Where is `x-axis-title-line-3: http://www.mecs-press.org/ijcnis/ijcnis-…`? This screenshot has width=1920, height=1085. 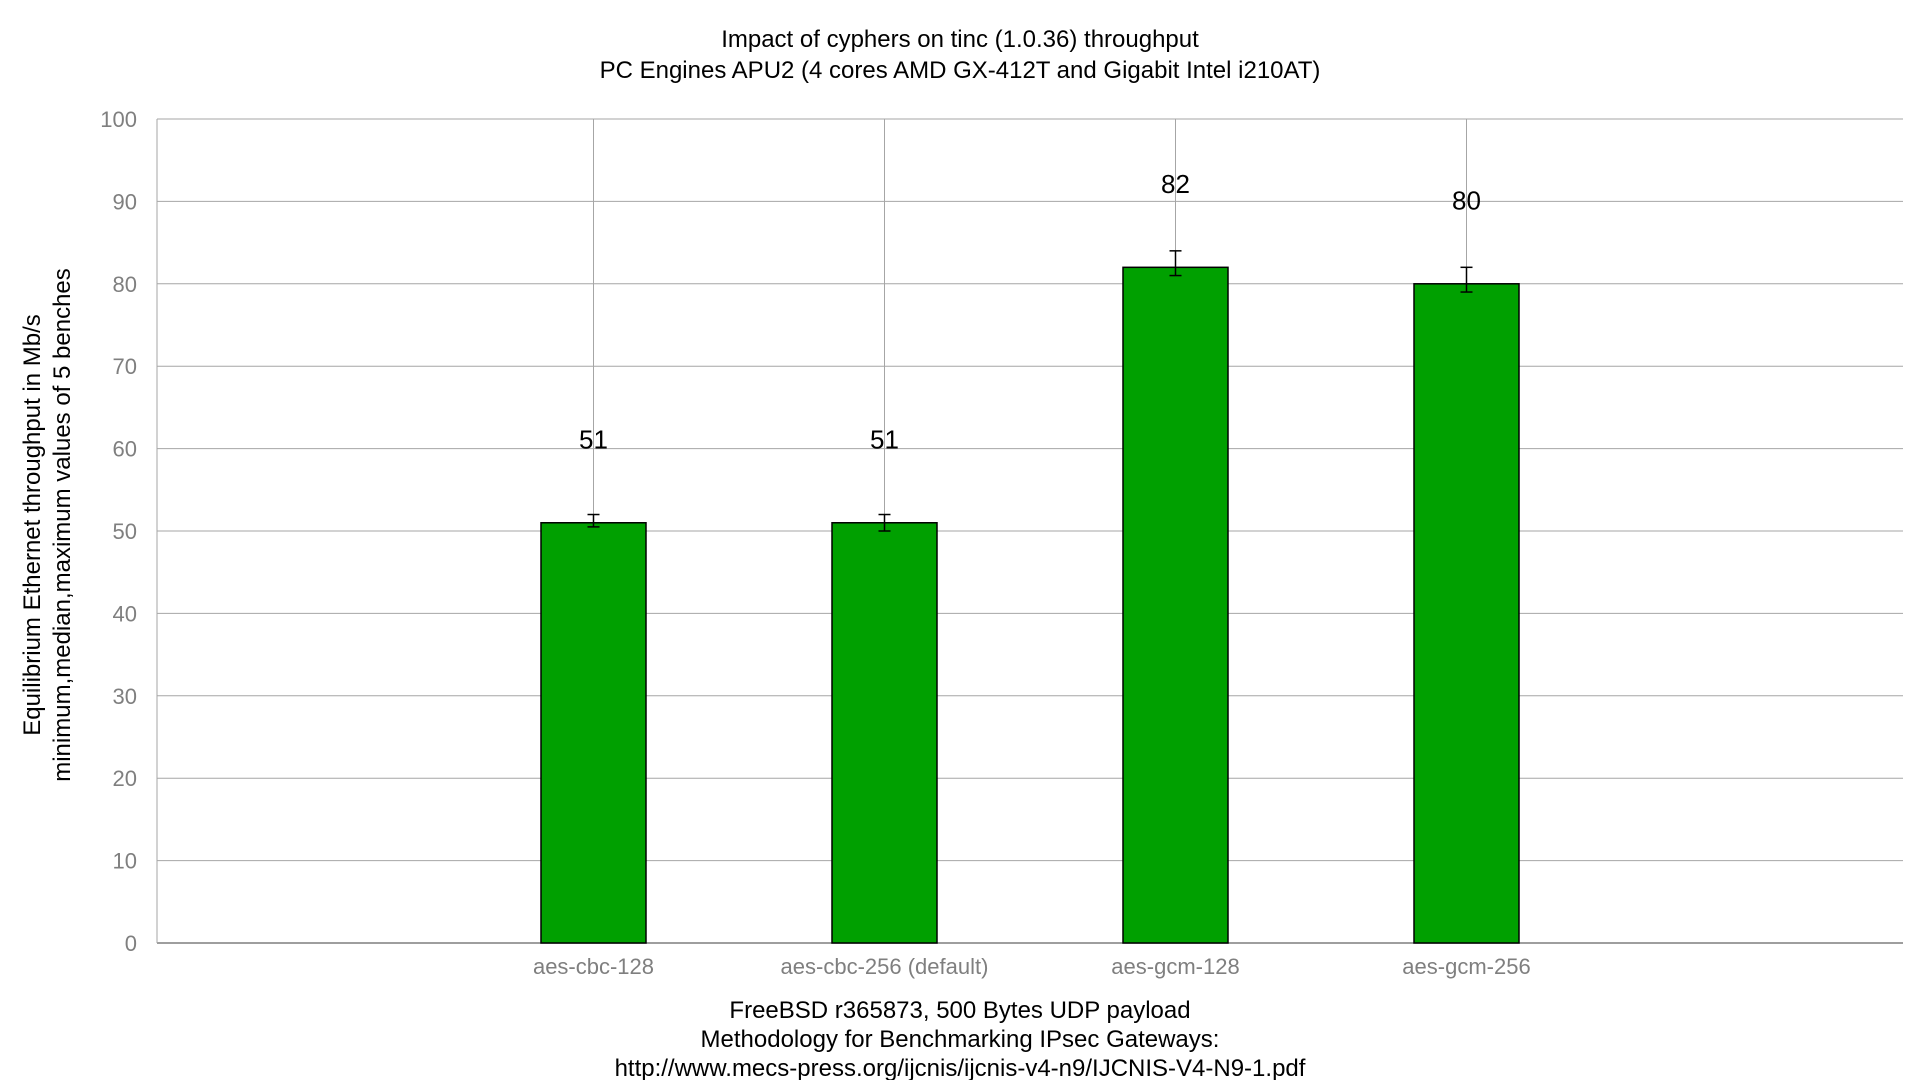 x-axis-title-line-3: http://www.mecs-press.org/ijcnis/ijcnis-… is located at coordinates (960, 1067).